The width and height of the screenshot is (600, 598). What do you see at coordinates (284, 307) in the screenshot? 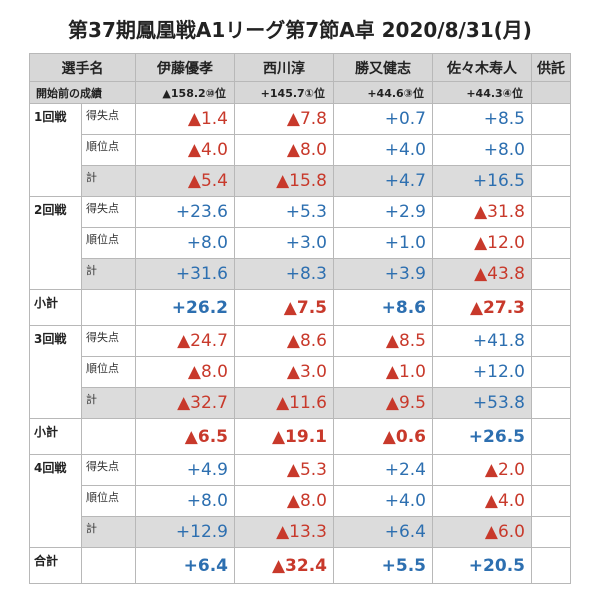
I see `subtotal-cell: ▲7.5` at bounding box center [284, 307].